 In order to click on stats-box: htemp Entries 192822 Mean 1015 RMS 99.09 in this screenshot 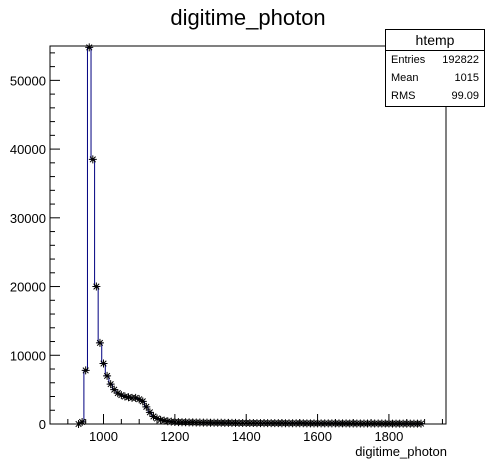, I will do `click(435, 68)`.